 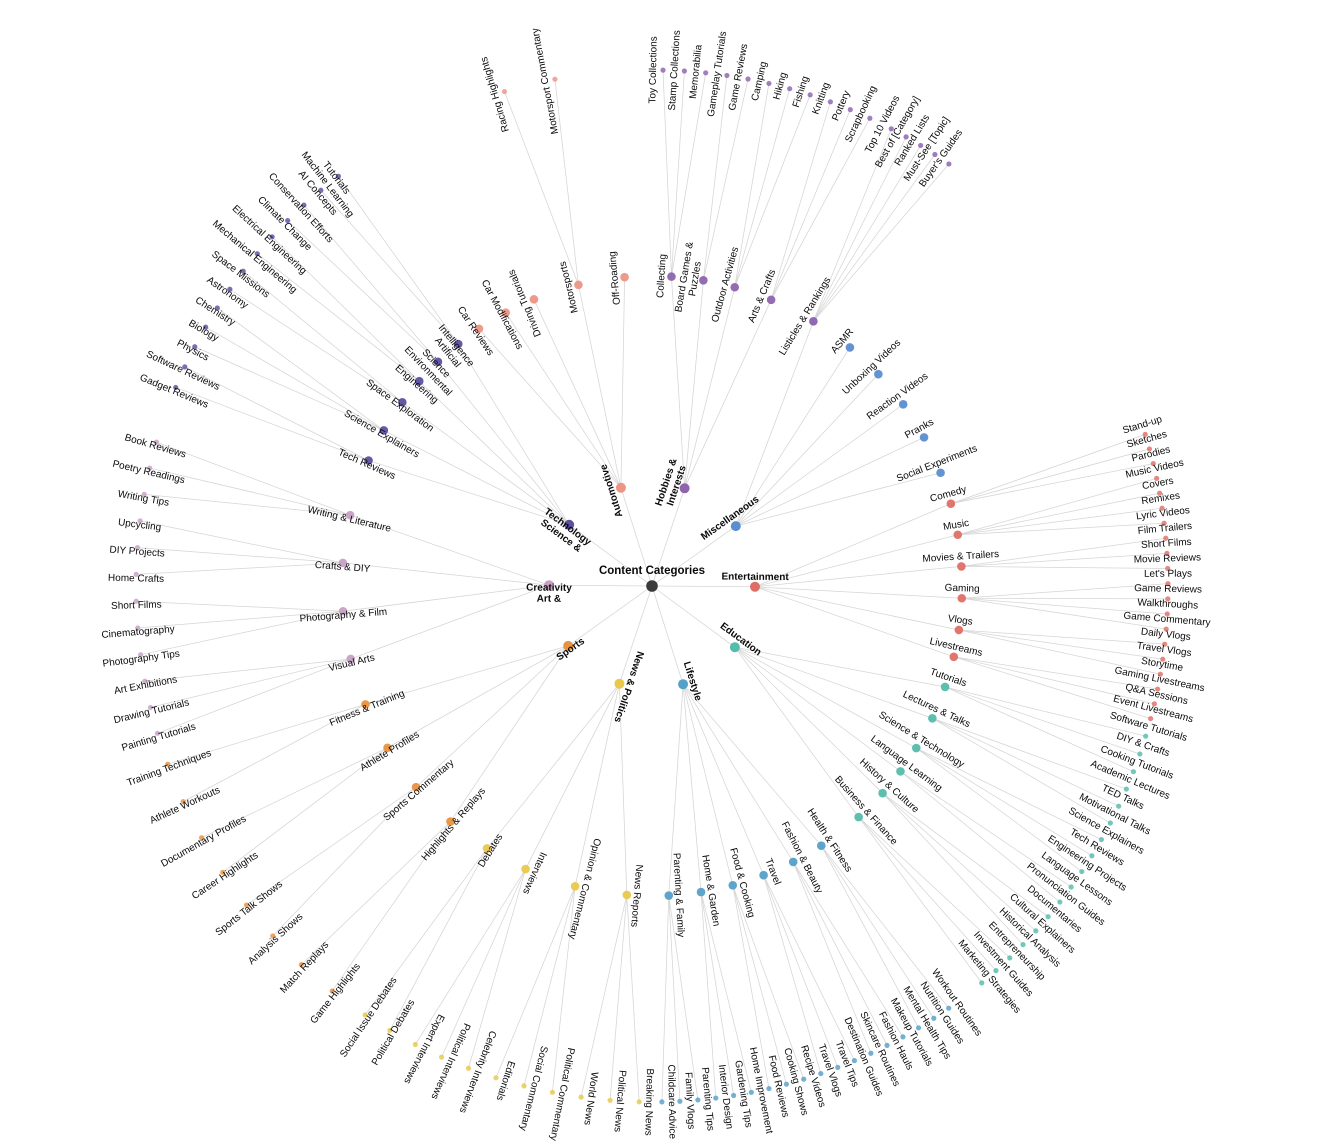 I want to click on node-dot-health-fitness, so click(x=821, y=845).